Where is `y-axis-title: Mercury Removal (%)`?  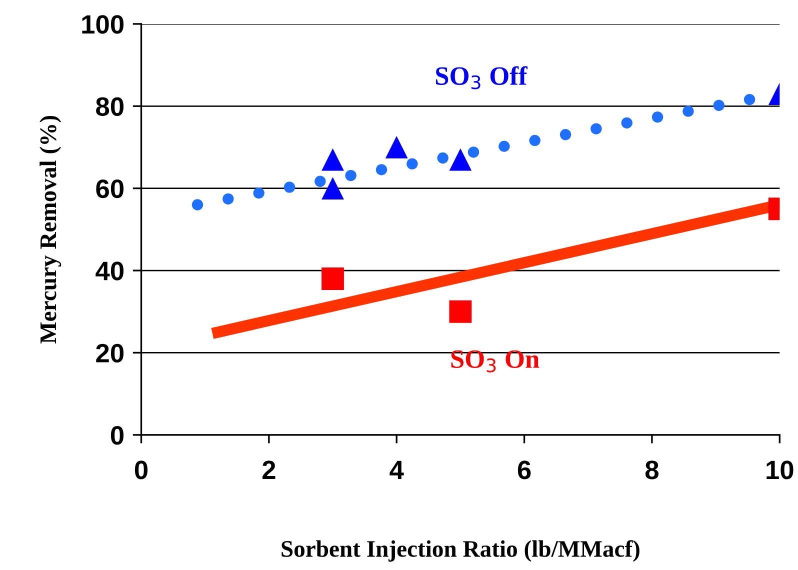 y-axis-title: Mercury Removal (%) is located at coordinates (51, 230).